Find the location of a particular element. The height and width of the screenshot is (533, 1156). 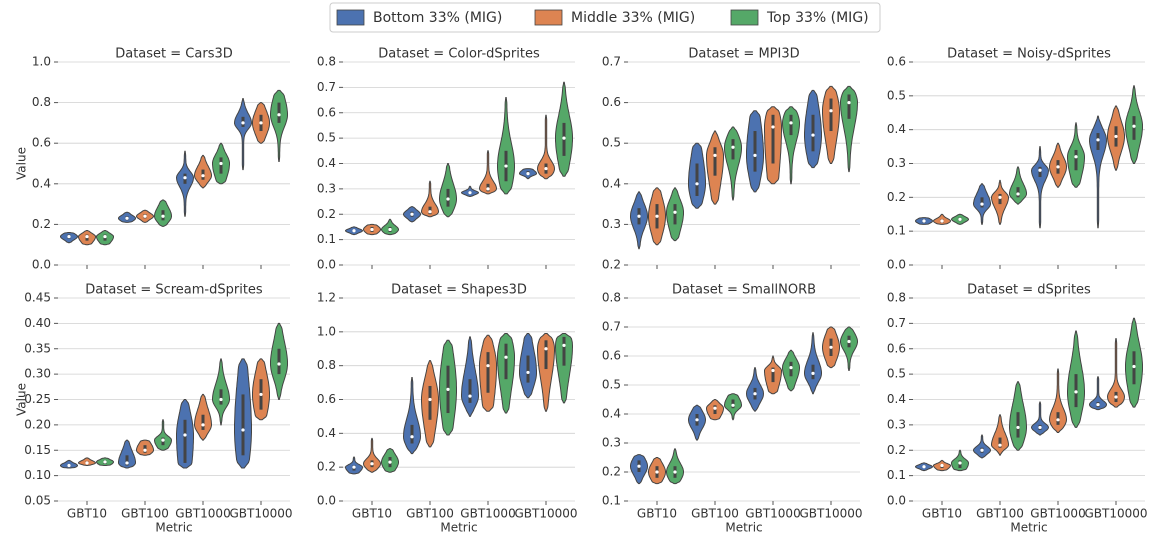

y-tick-label: 1.2 is located at coordinates (326, 298).